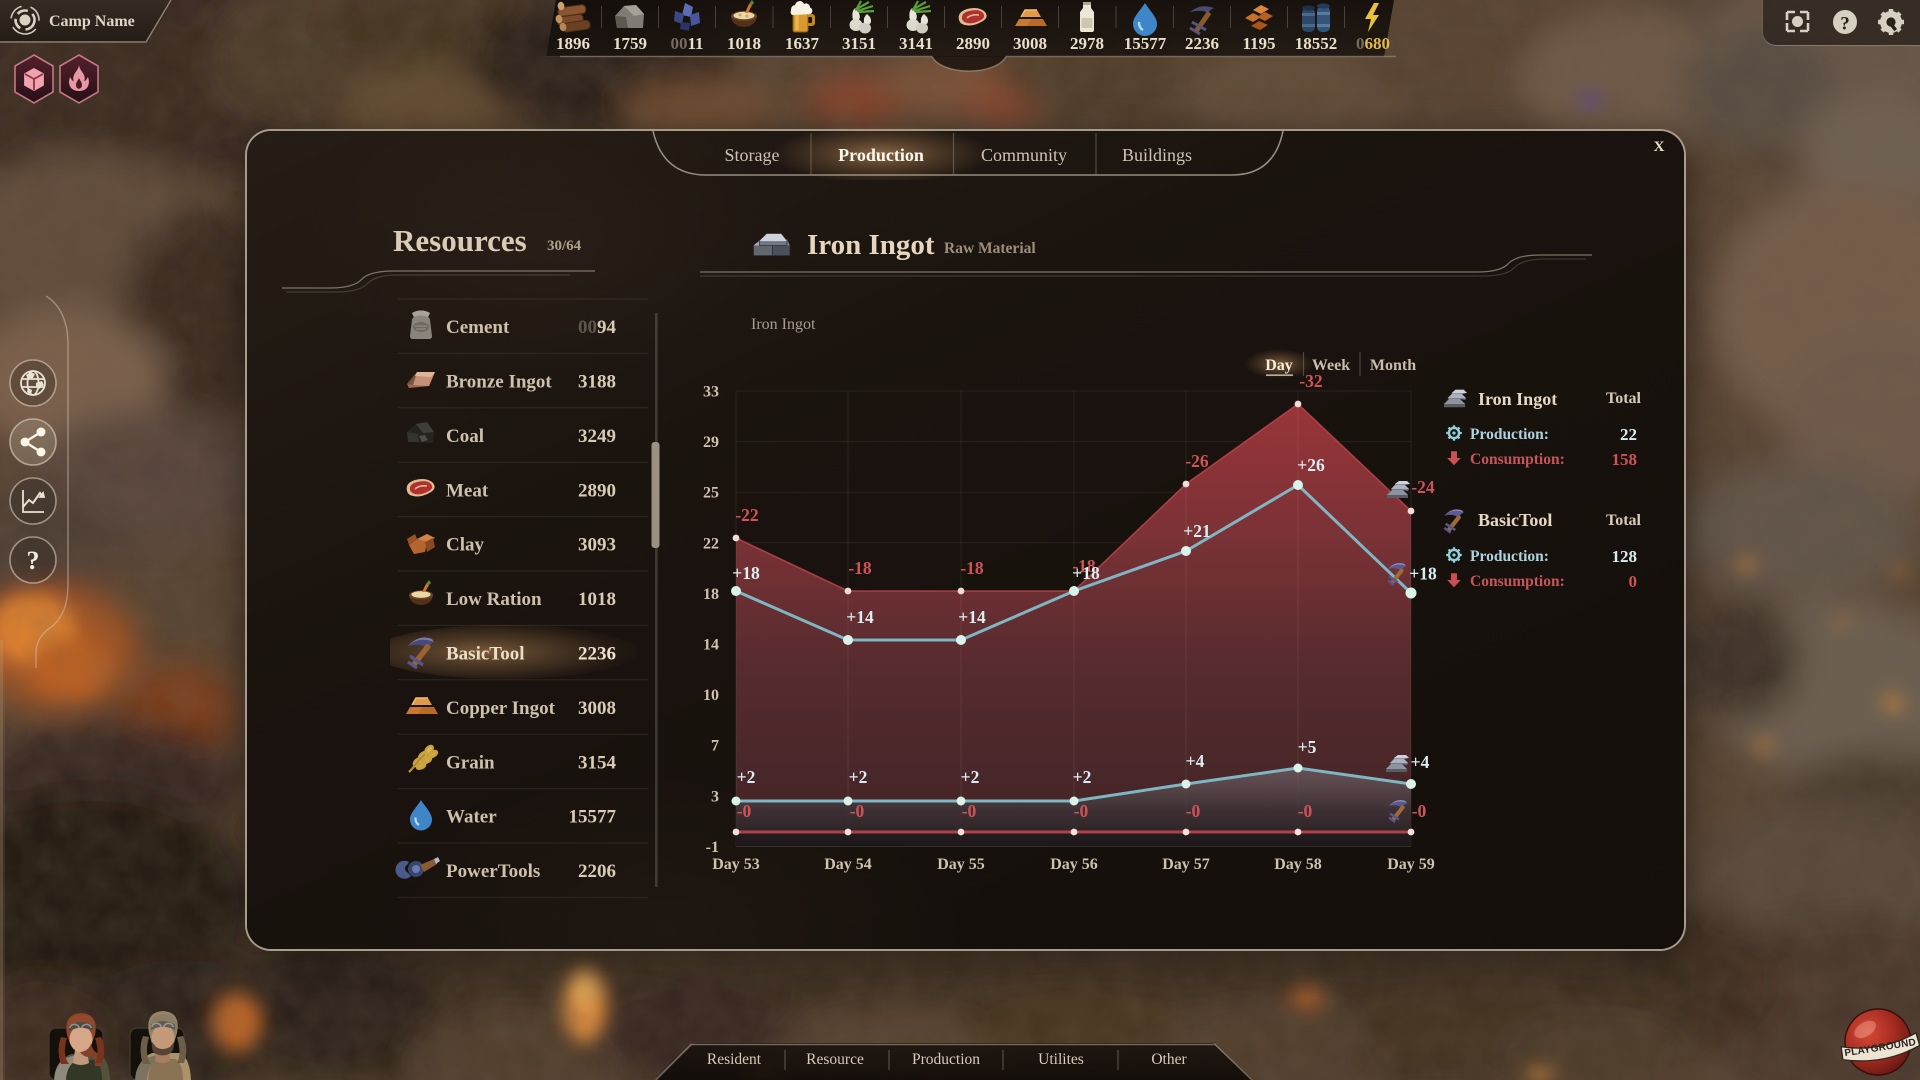 The height and width of the screenshot is (1080, 1920). I want to click on svg-text: Camp Name, so click(92, 21).